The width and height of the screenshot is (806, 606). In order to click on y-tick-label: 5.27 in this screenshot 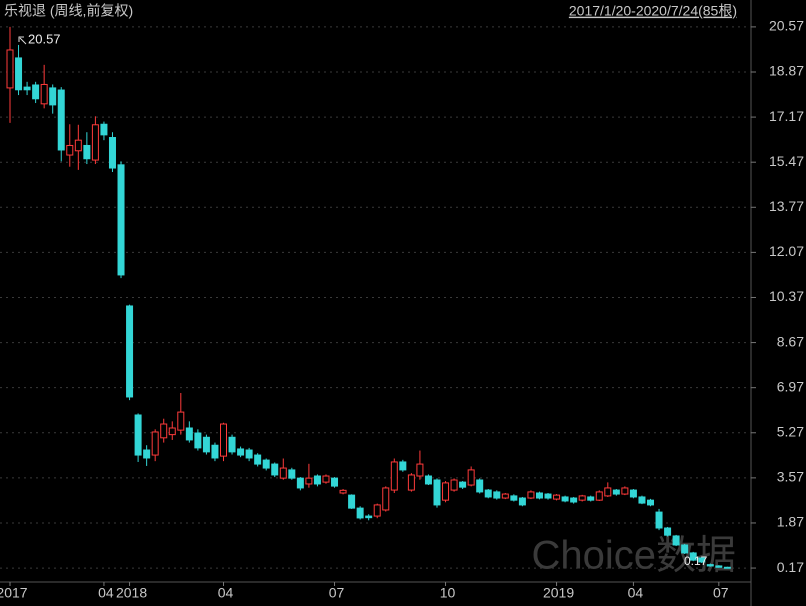, I will do `click(790, 431)`.